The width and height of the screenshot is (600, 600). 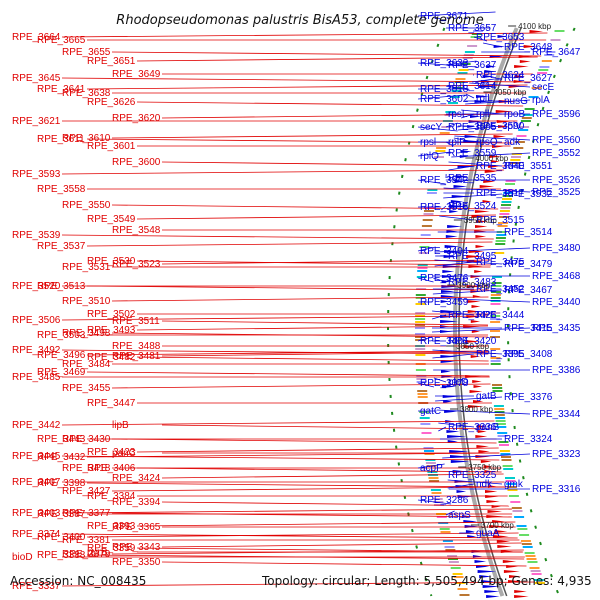 What do you see at coordinates (136, 118) in the screenshot?
I see `forward-gene-label: RPE_3620` at bounding box center [136, 118].